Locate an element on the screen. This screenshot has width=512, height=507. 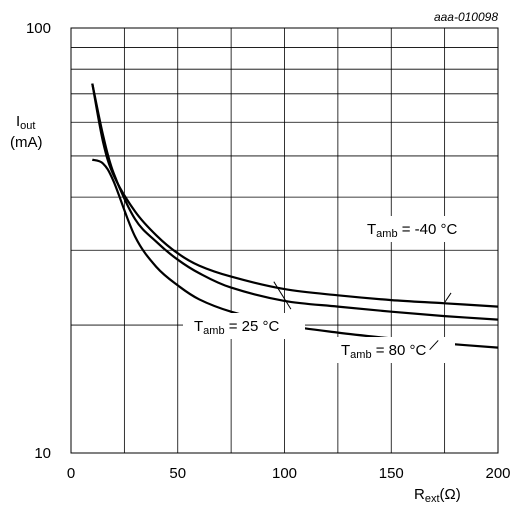
series-label-value: = -40 °C is located at coordinates (428, 229).